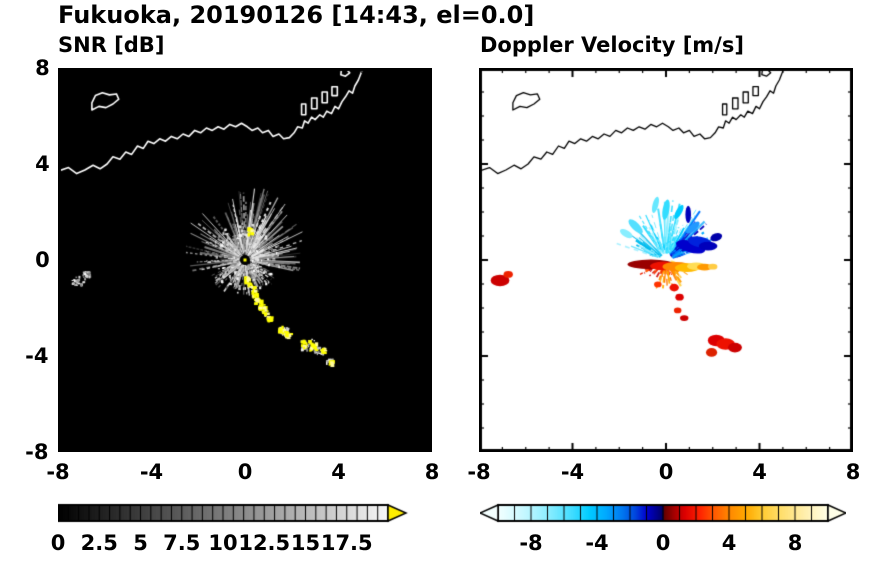 This screenshot has width=870, height=570. What do you see at coordinates (432, 472) in the screenshot?
I see `snr-x-tick-label: 8` at bounding box center [432, 472].